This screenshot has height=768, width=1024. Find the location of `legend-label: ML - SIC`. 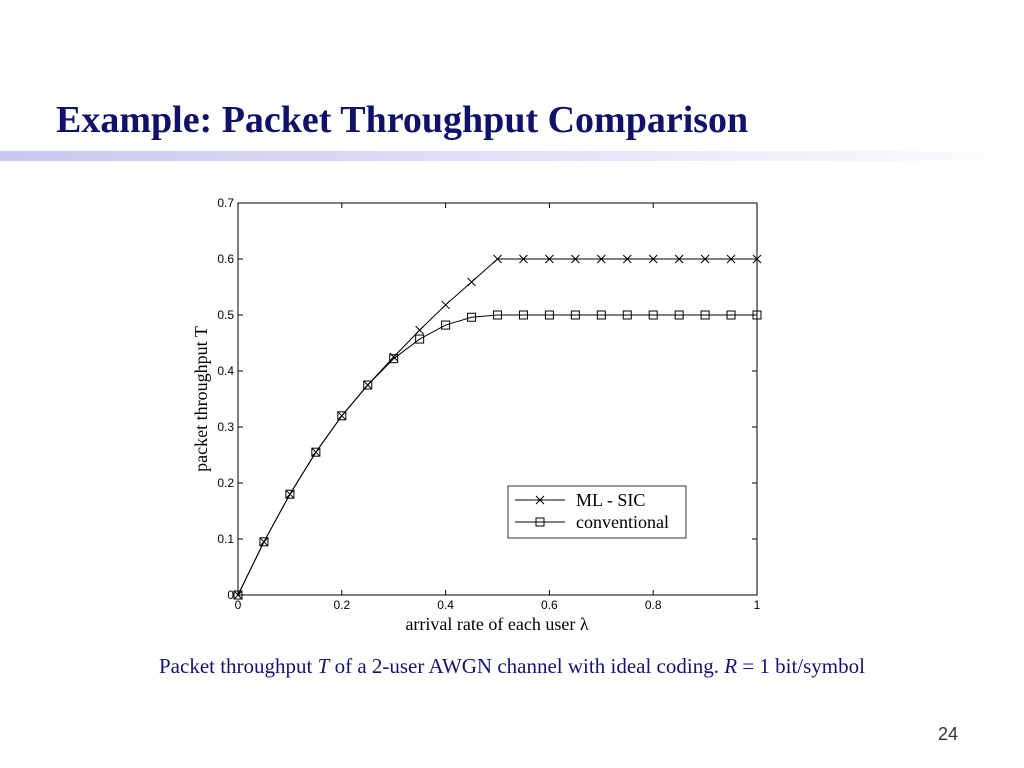

legend-label: ML - SIC is located at coordinates (610, 500).